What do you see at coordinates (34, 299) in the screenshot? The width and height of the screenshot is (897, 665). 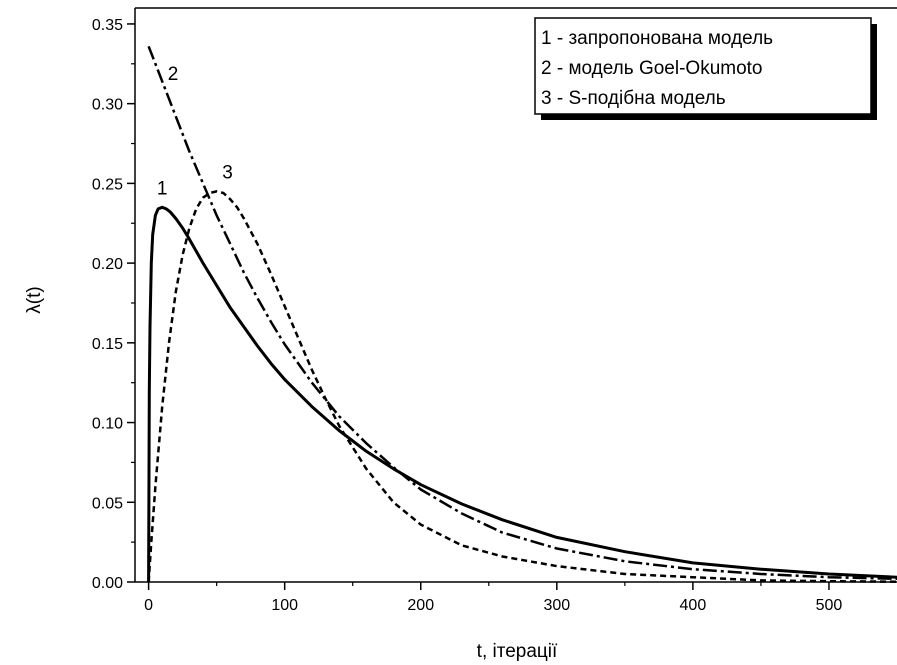 I see `y-axis-label: λ(t)` at bounding box center [34, 299].